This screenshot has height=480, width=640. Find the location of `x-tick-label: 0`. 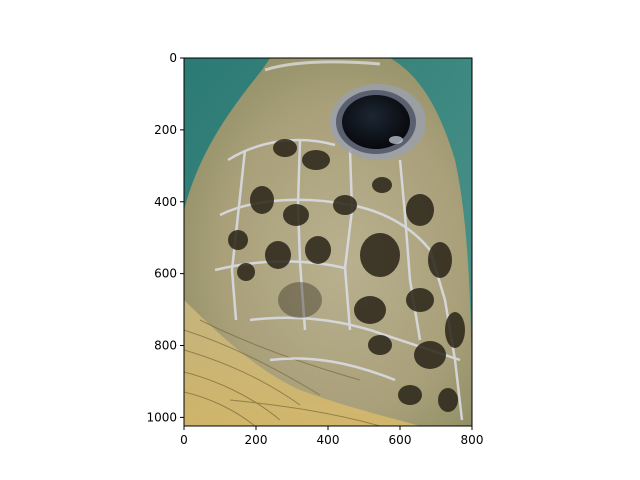

x-tick-label: 0 is located at coordinates (184, 440).